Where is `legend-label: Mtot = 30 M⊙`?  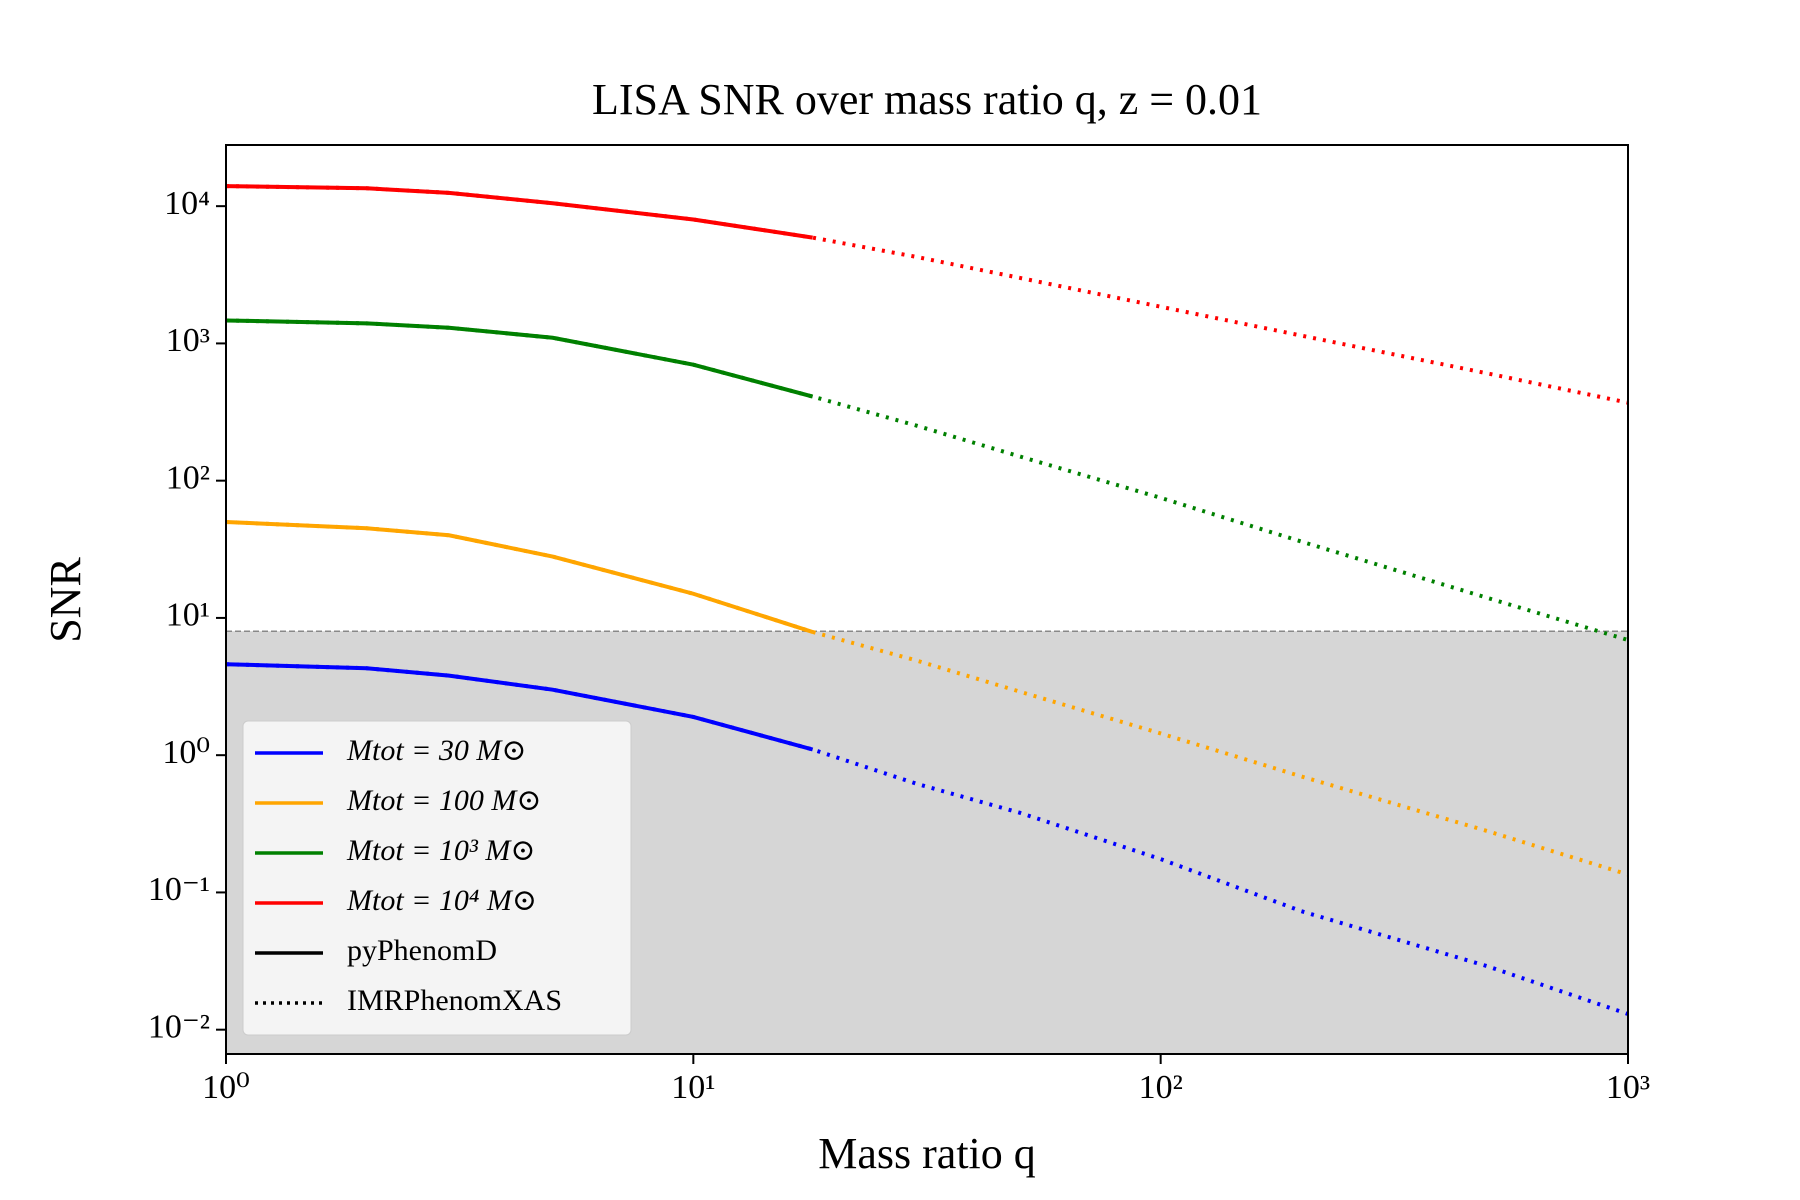 legend-label: Mtot = 30 M⊙ is located at coordinates (436, 750).